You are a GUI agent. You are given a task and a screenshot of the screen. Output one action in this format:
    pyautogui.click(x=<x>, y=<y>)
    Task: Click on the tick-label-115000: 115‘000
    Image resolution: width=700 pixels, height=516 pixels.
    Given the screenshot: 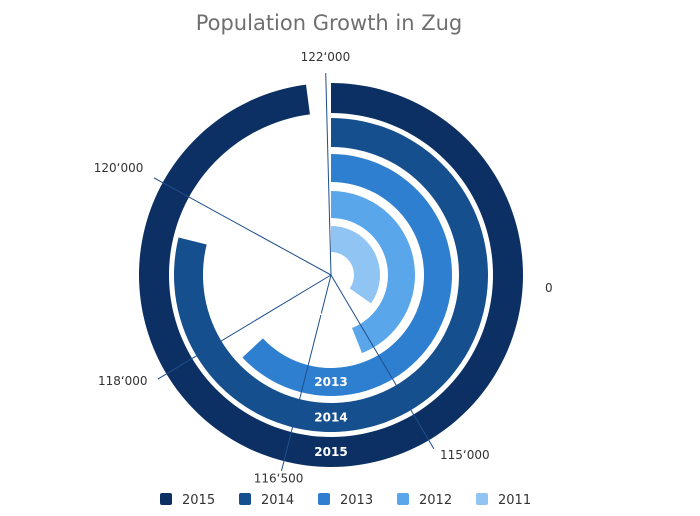 What is the action you would take?
    pyautogui.click(x=465, y=455)
    